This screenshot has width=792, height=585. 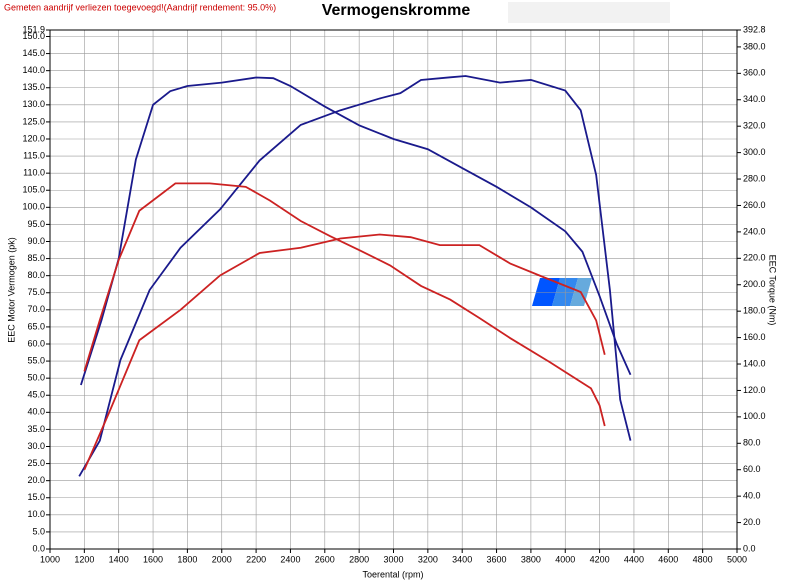 I want to click on y-tick-label: 15.0, so click(x=36, y=497).